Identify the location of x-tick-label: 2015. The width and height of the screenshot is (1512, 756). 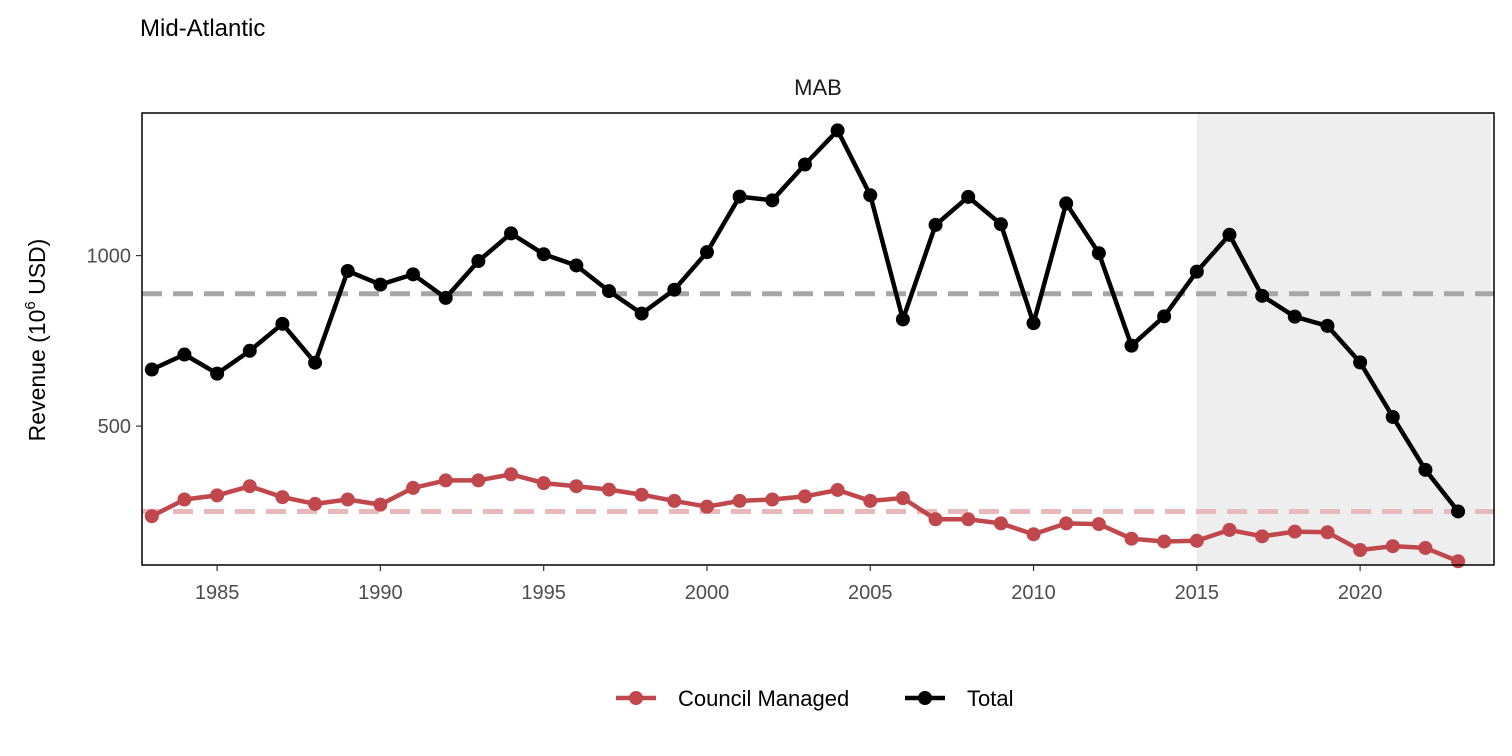
(1197, 593).